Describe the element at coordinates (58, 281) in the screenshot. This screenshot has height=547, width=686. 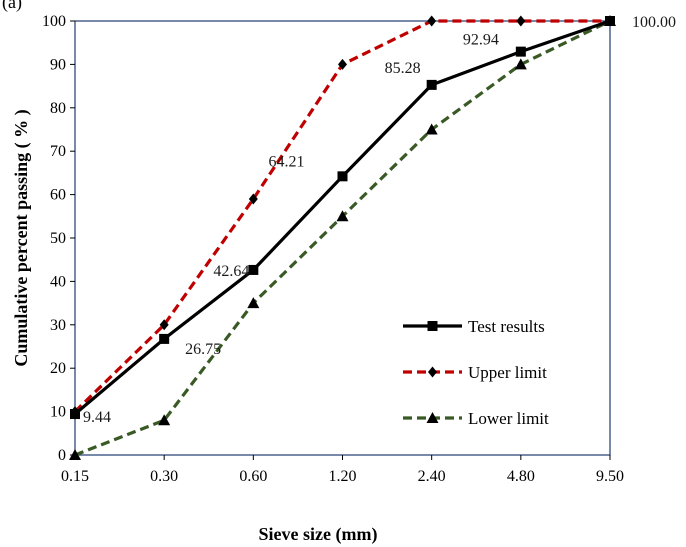
I see `y-tick-label: 40` at that location.